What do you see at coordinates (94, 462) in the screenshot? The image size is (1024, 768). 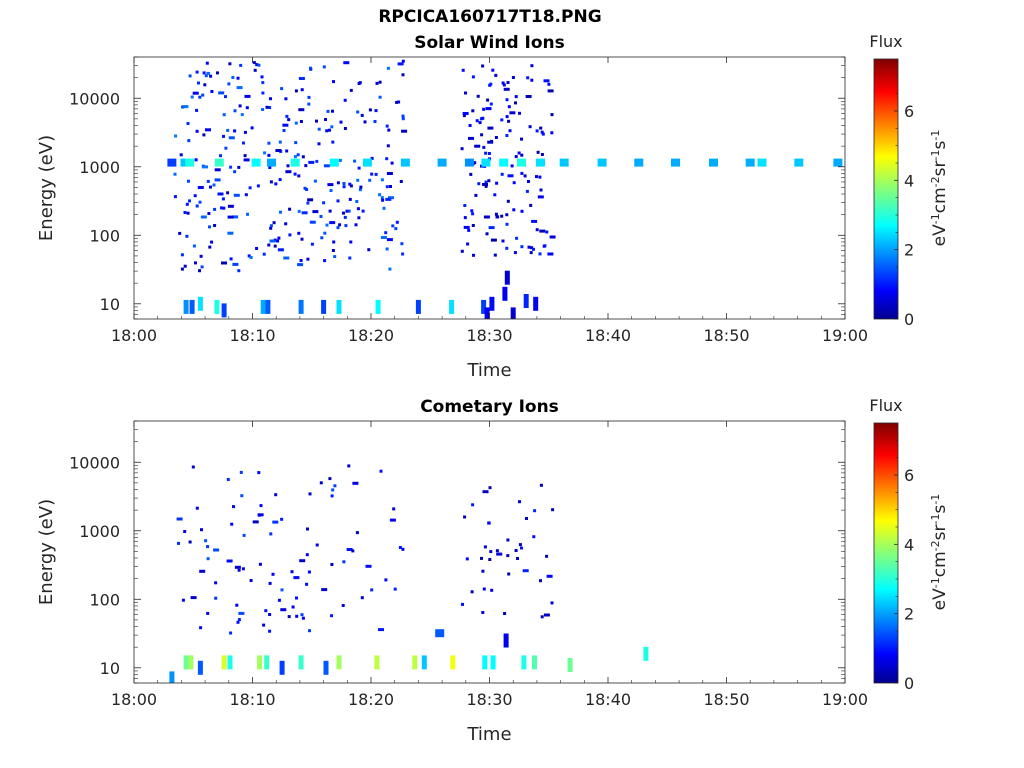 I see `y-tick-label: 10000` at bounding box center [94, 462].